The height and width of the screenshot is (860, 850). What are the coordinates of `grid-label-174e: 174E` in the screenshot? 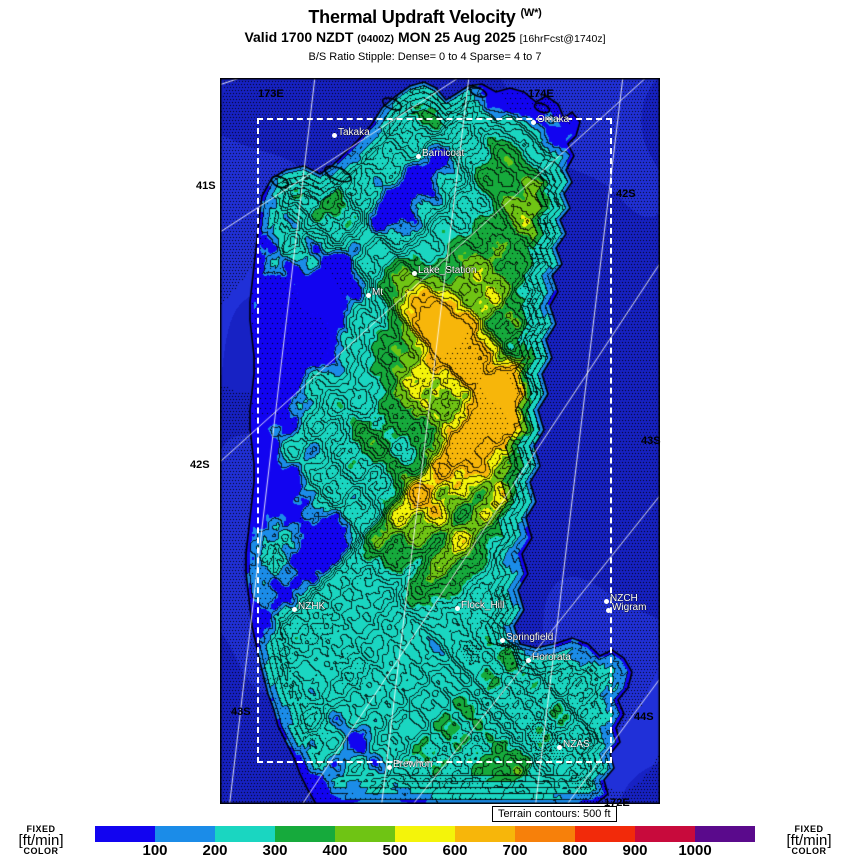 It's located at (541, 94).